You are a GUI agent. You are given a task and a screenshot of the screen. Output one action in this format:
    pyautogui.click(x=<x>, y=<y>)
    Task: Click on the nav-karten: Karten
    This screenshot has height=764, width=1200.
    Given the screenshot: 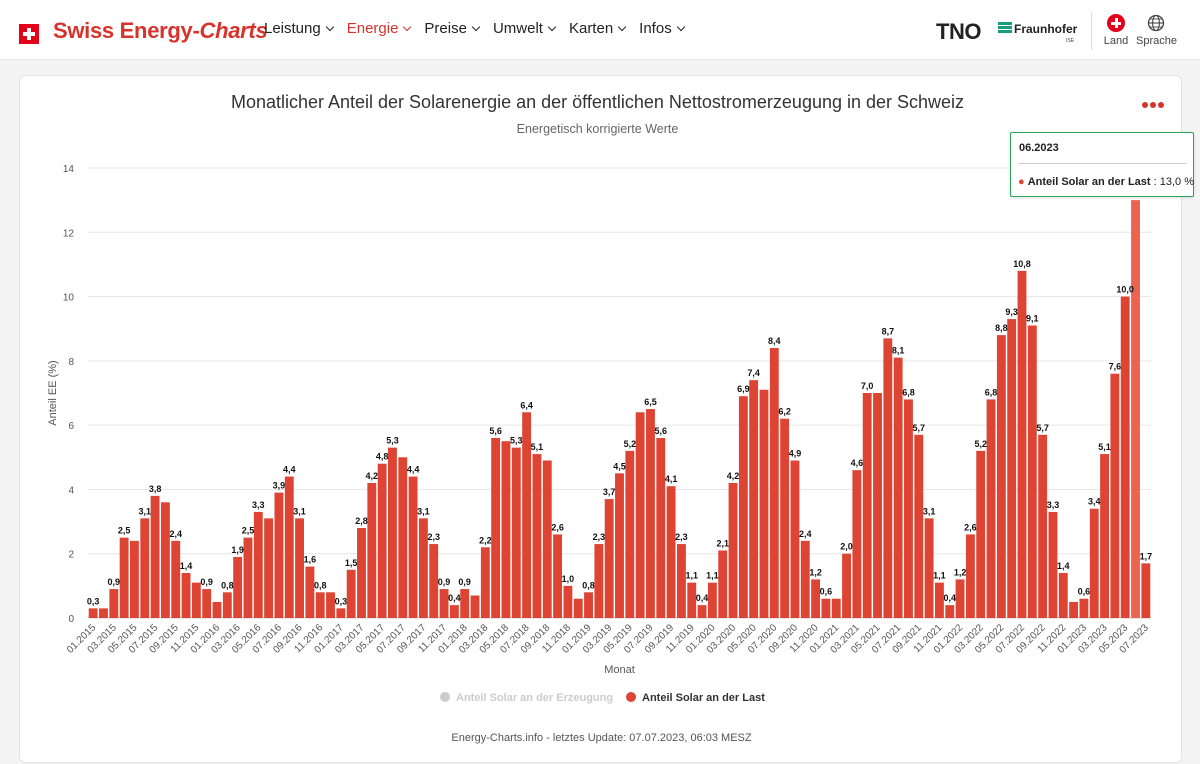 What is the action you would take?
    pyautogui.click(x=598, y=28)
    